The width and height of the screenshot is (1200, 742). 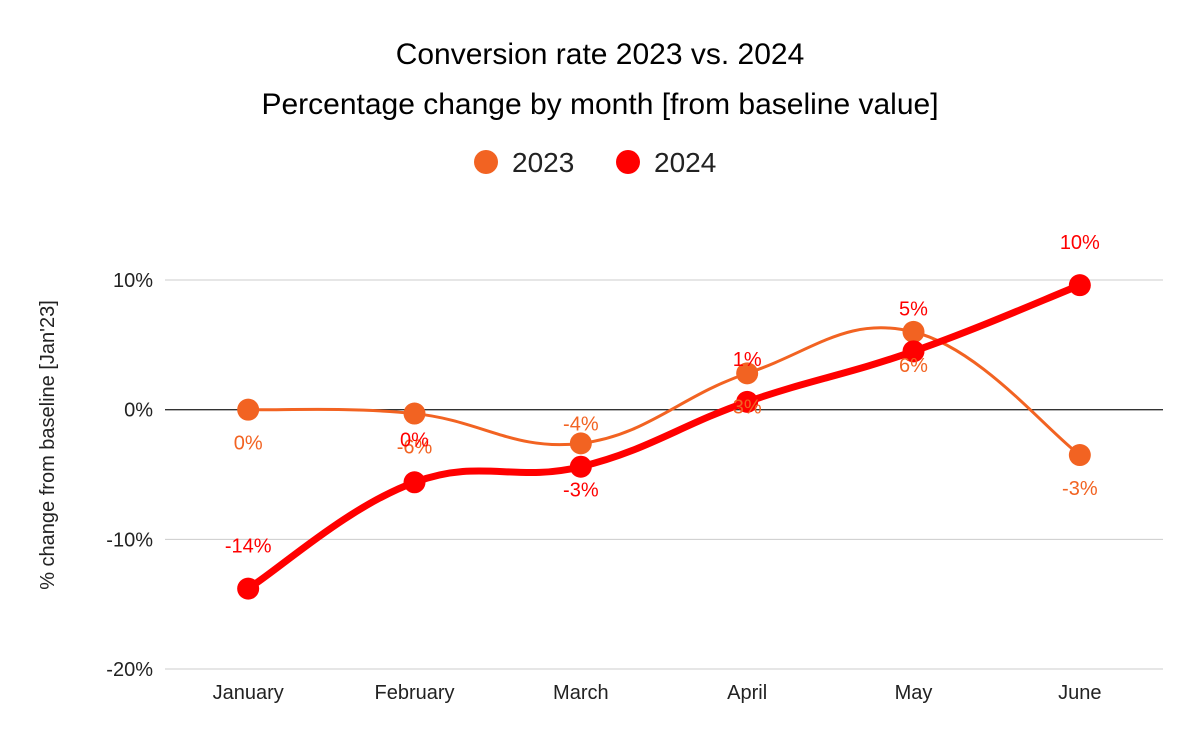 I want to click on data-label-2024: 10%, so click(x=1080, y=243).